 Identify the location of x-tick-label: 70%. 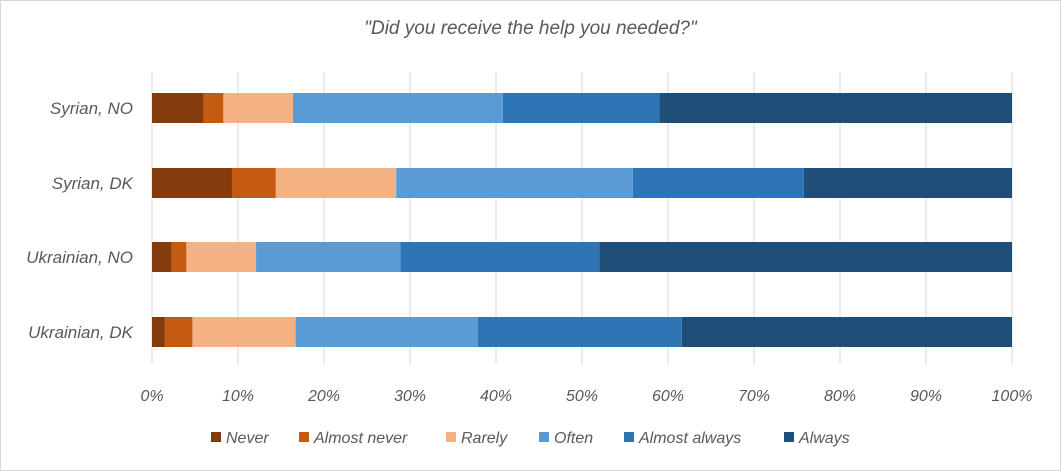
(754, 396).